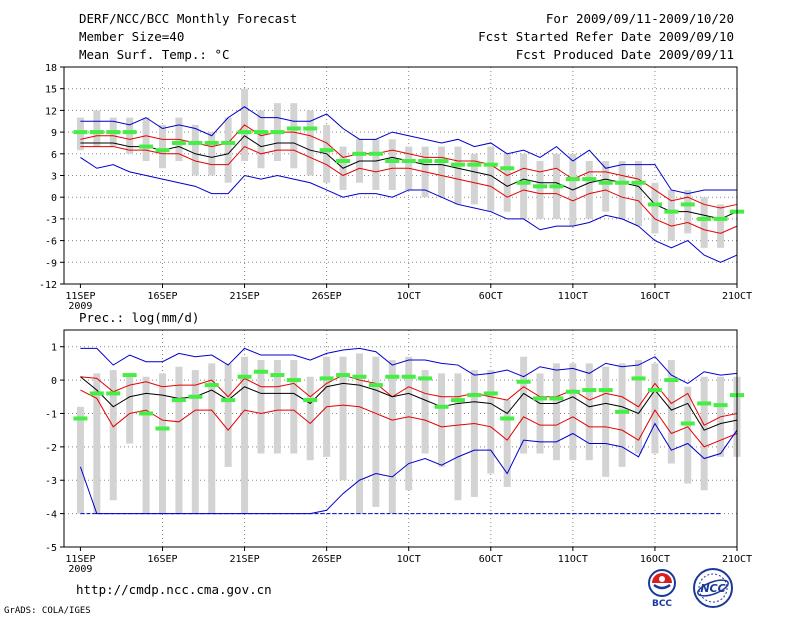 Image resolution: width=800 pixels, height=618 pixels. Describe the element at coordinates (174, 589) in the screenshot. I see `website-url: http://cmdp.ncc.cma.gov.cn` at that location.